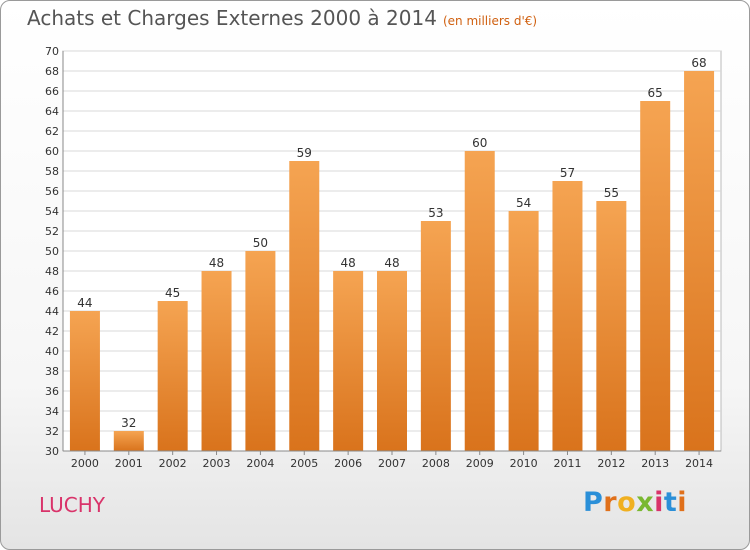 This screenshot has width=750, height=550. Describe the element at coordinates (610, 502) in the screenshot. I see `logo-letter: r` at that location.